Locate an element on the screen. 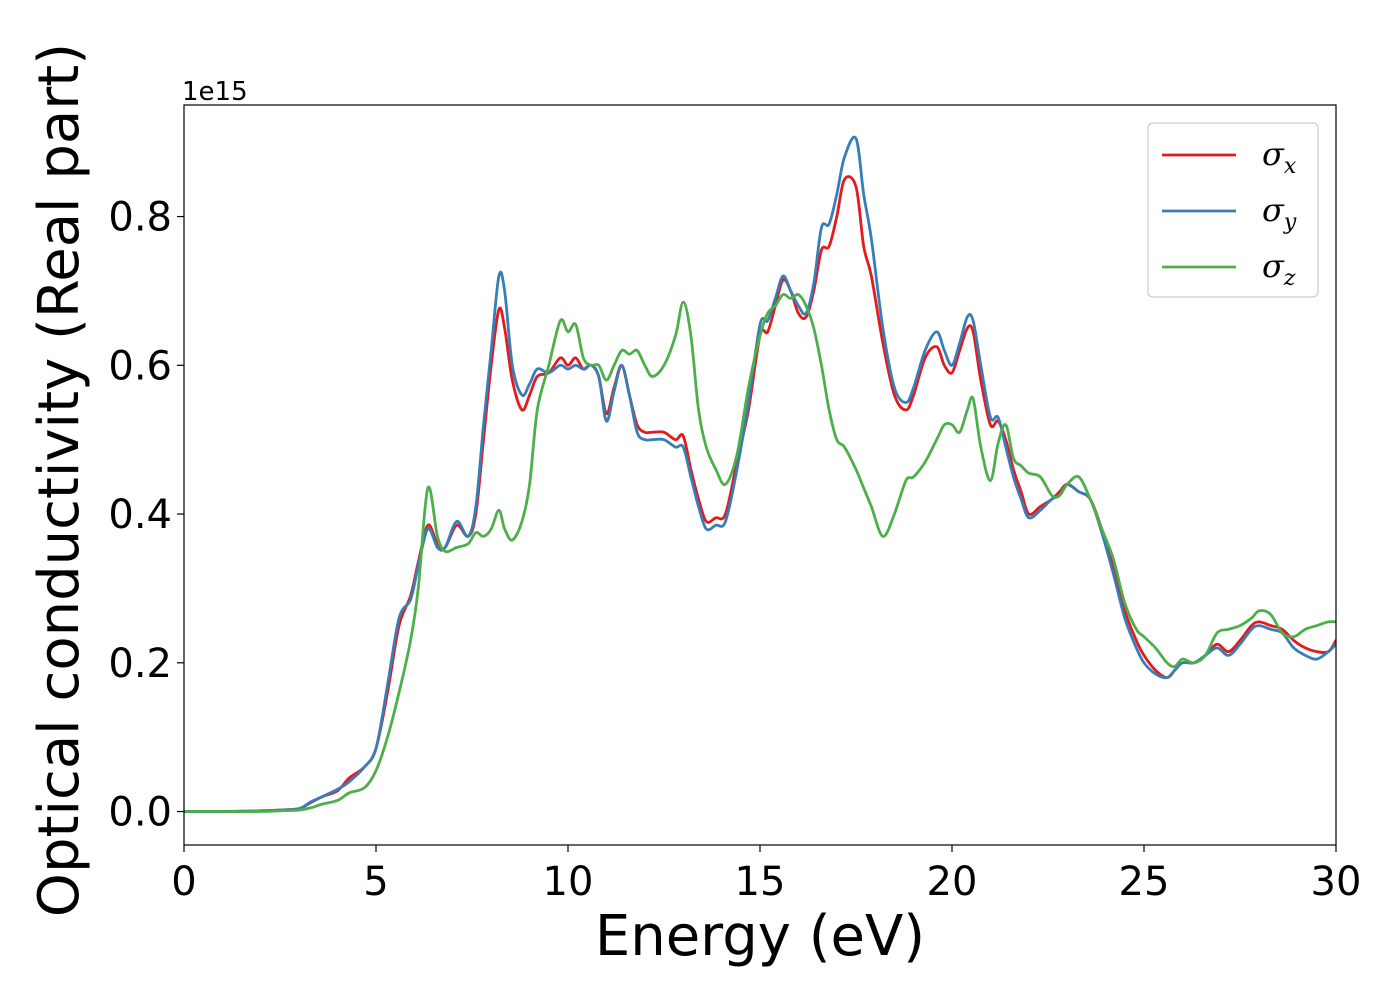 This screenshot has width=1400, height=1000. y-offset-label: 1e15 is located at coordinates (215, 92).